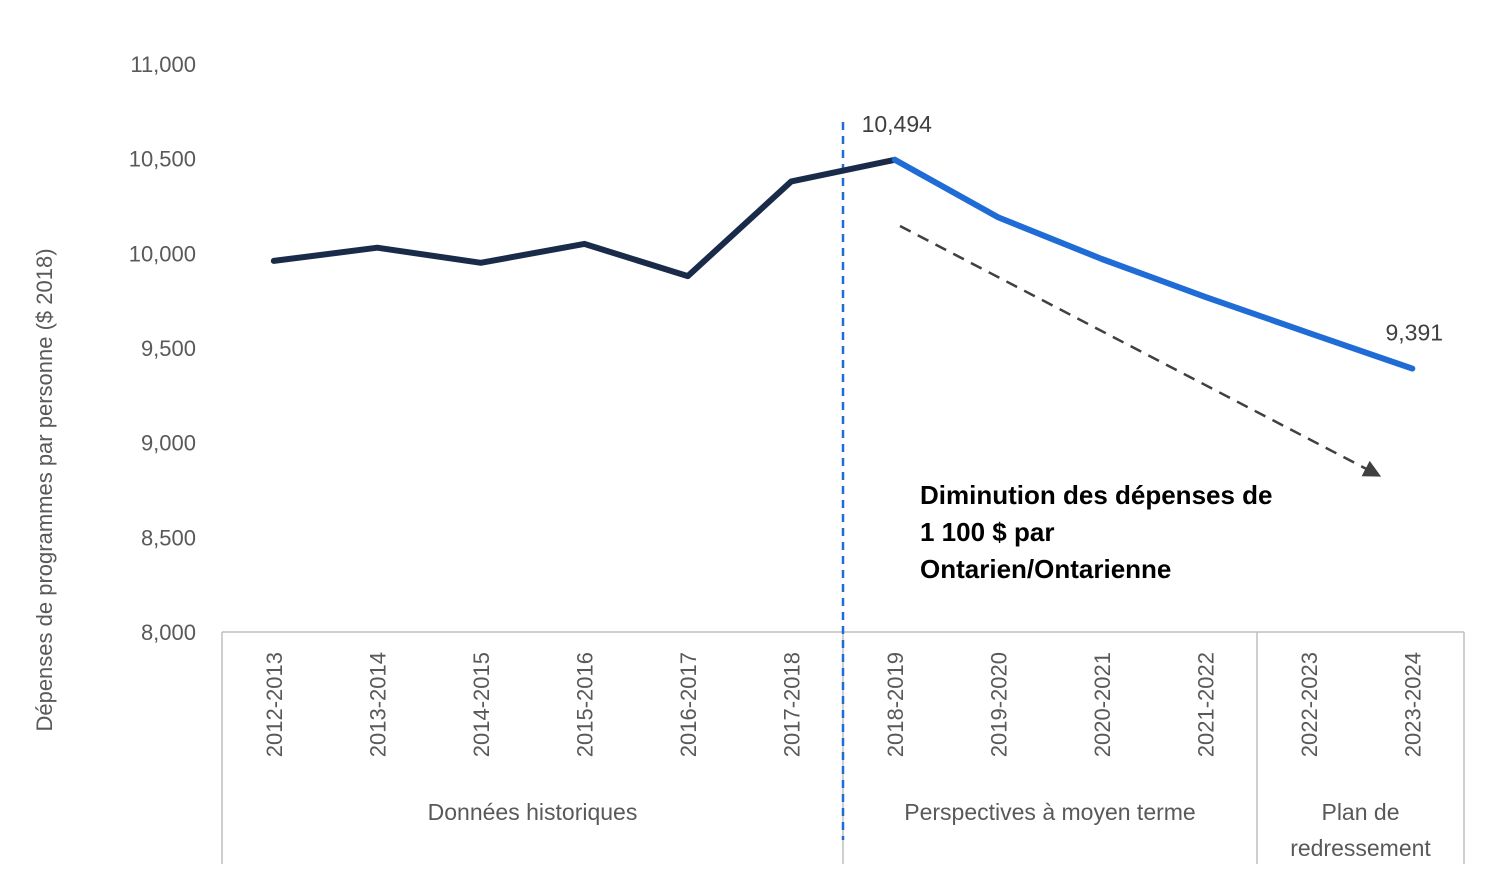 The height and width of the screenshot is (879, 1500). I want to click on x-tick-label: 2020-2021, so click(1102, 704).